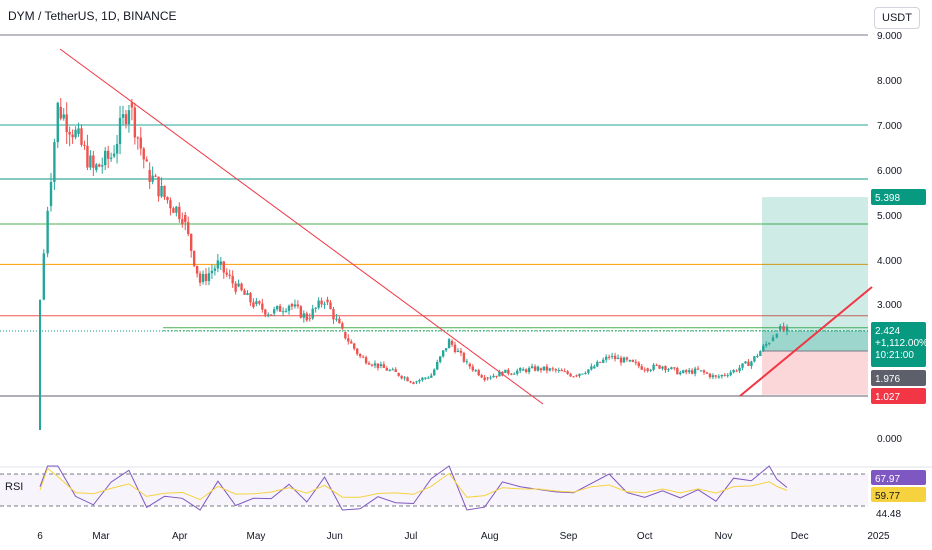  What do you see at coordinates (889, 238) in the screenshot?
I see `price-axis: 9.000 8.000 7.000 6.000 5.000 4.000 3.000 0.000` at bounding box center [889, 238].